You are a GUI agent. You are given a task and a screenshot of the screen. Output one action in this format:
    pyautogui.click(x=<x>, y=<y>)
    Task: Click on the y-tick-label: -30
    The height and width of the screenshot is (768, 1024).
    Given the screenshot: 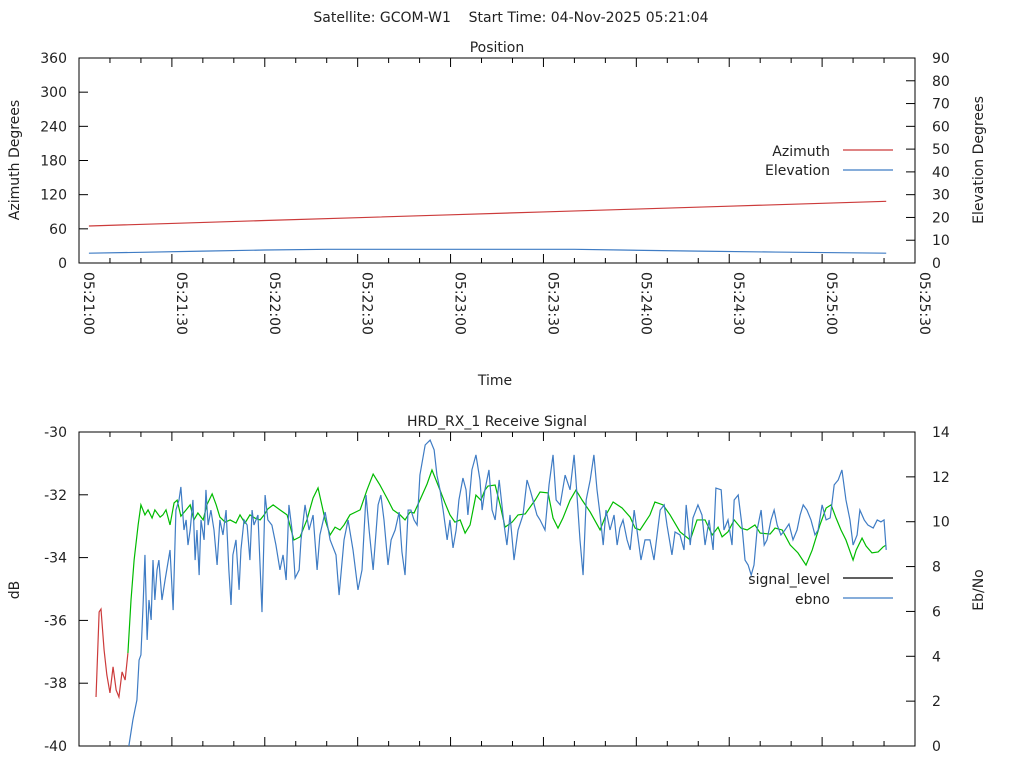 What is the action you would take?
    pyautogui.click(x=55, y=433)
    